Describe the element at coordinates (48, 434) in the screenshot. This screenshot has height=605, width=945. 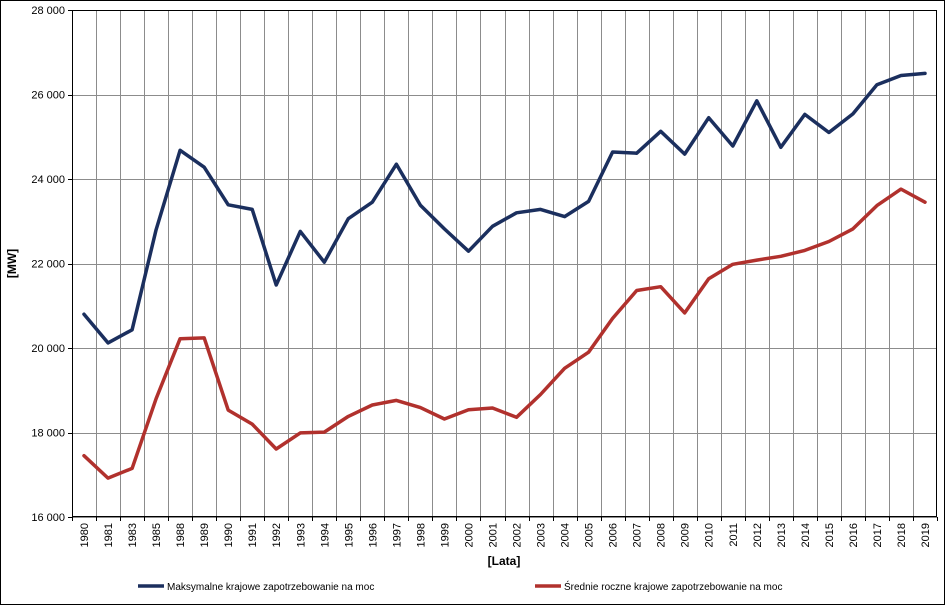
I see `y-tick-label: 18 000` at that location.